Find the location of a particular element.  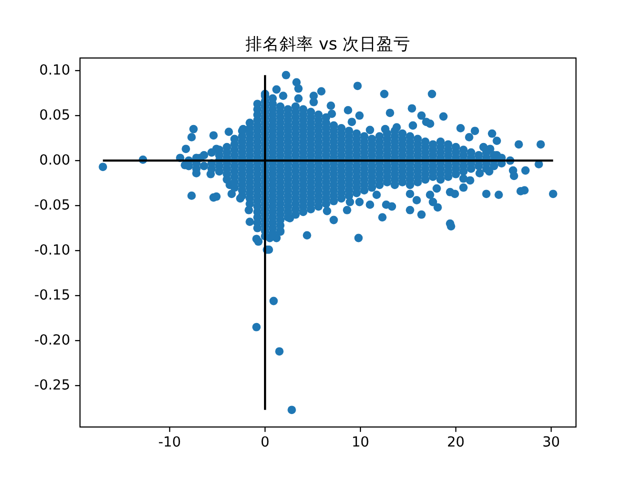

y-tick-label: -0.15 is located at coordinates (52, 296).